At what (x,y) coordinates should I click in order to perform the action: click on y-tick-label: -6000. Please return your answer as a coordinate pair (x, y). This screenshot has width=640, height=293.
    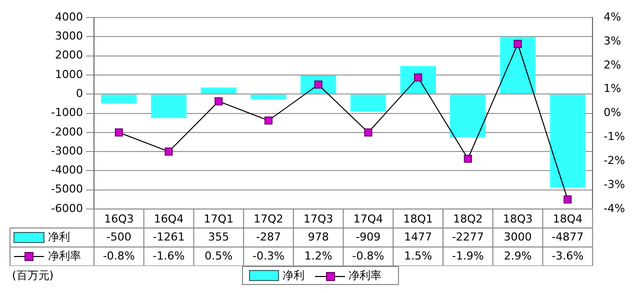
    Looking at the image, I should click on (66, 208).